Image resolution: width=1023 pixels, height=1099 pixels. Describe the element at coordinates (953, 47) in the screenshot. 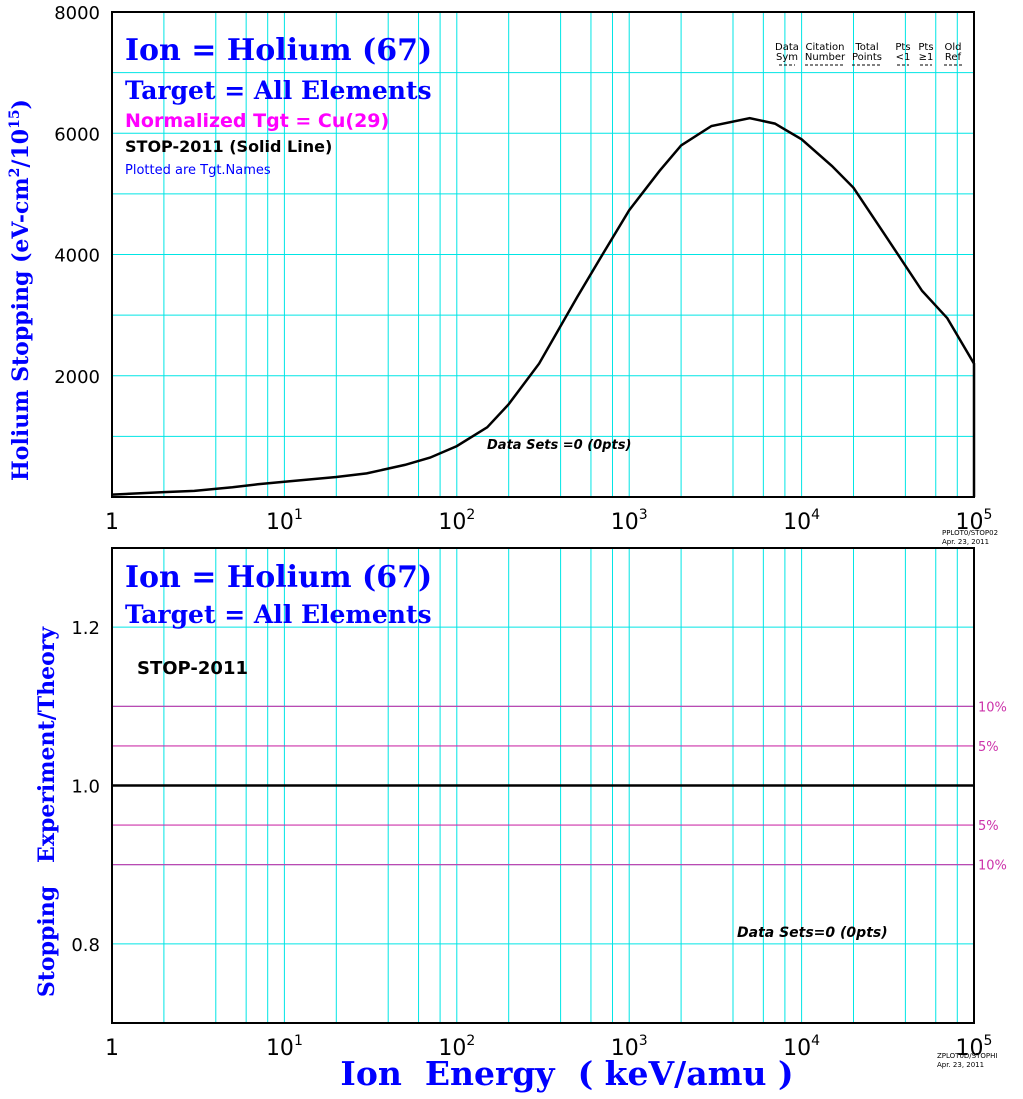

I see `legend-header-cell: Old` at that location.